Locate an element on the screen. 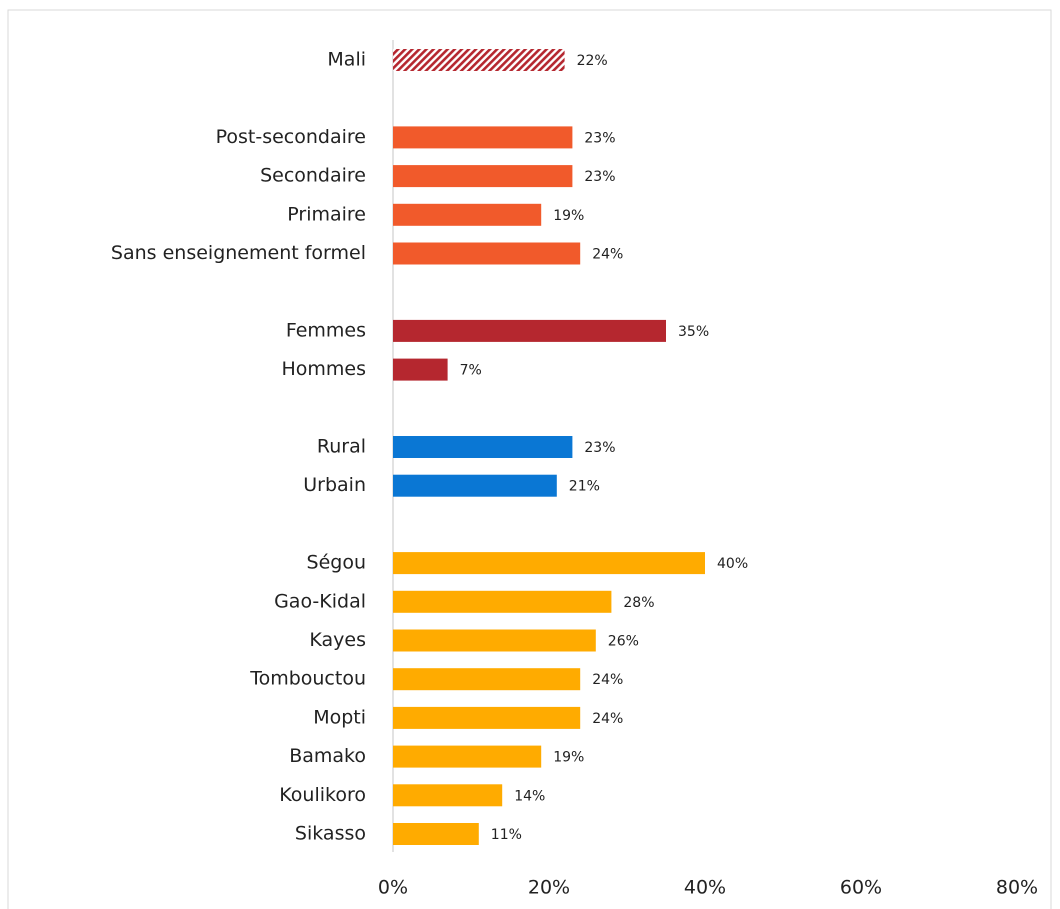  category-label: Hommes is located at coordinates (323, 369).